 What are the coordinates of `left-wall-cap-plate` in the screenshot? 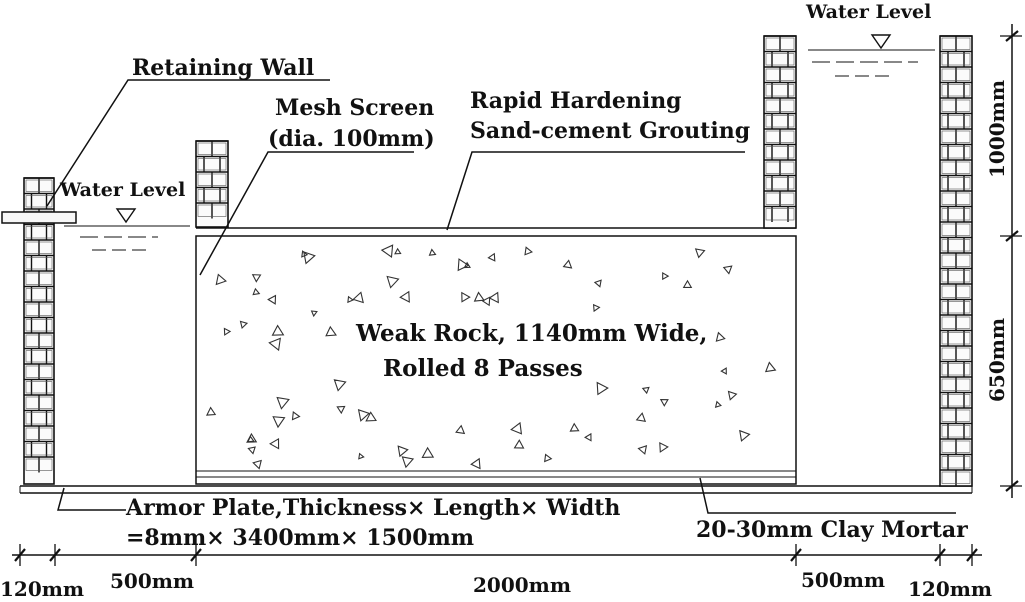 It's located at (39, 217).